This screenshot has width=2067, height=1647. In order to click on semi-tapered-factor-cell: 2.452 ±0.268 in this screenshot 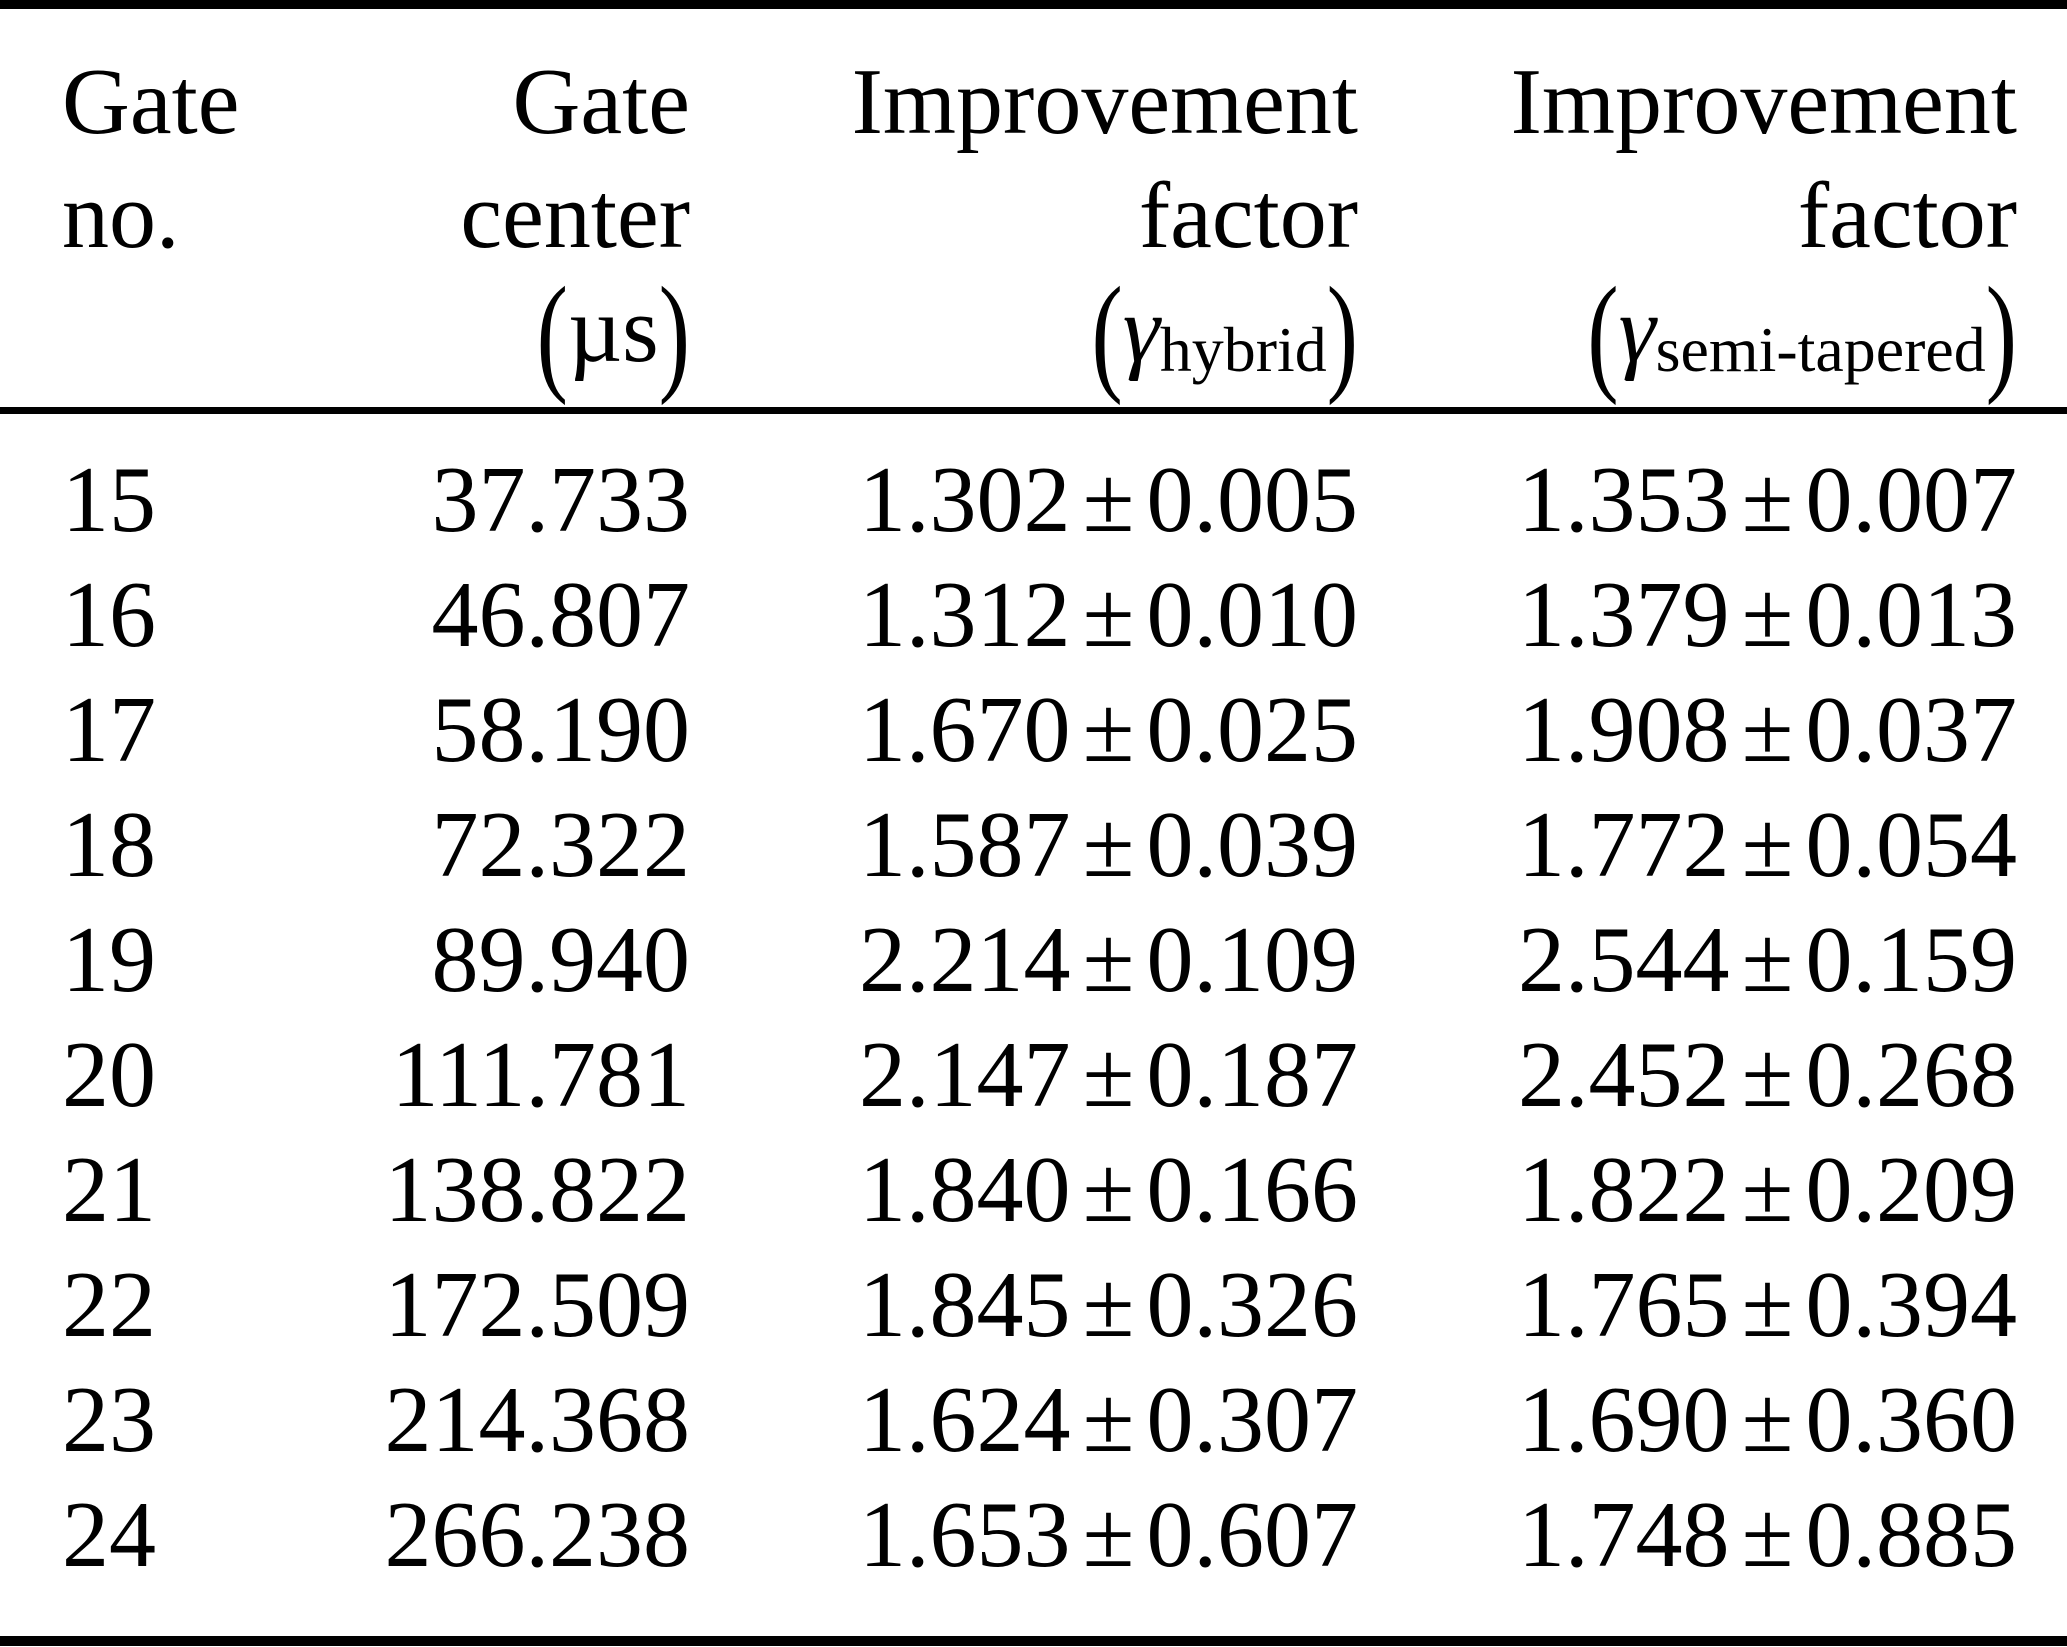, I will do `click(1712, 1074)`.